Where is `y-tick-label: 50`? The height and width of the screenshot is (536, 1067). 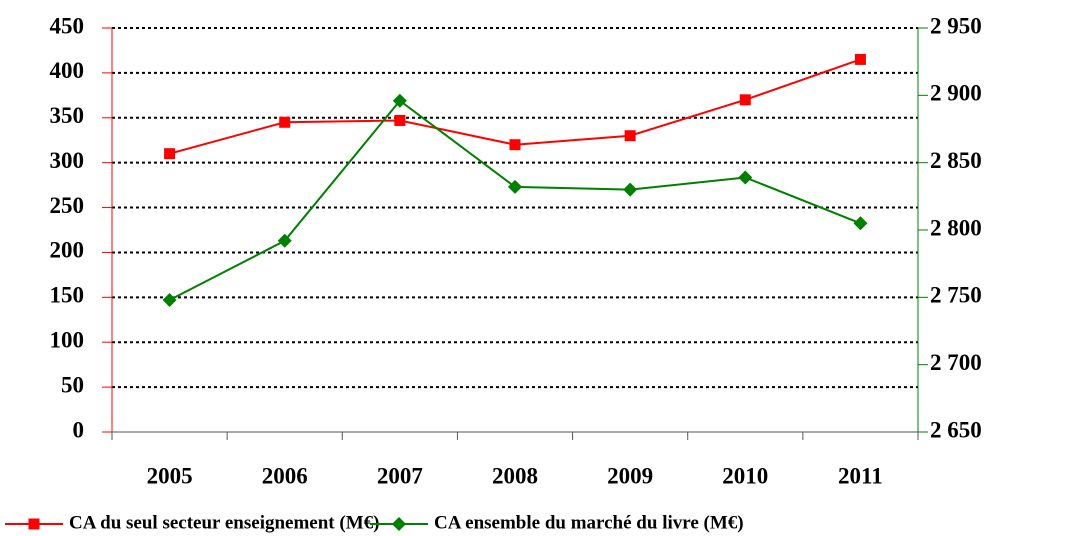
y-tick-label: 50 is located at coordinates (72, 384).